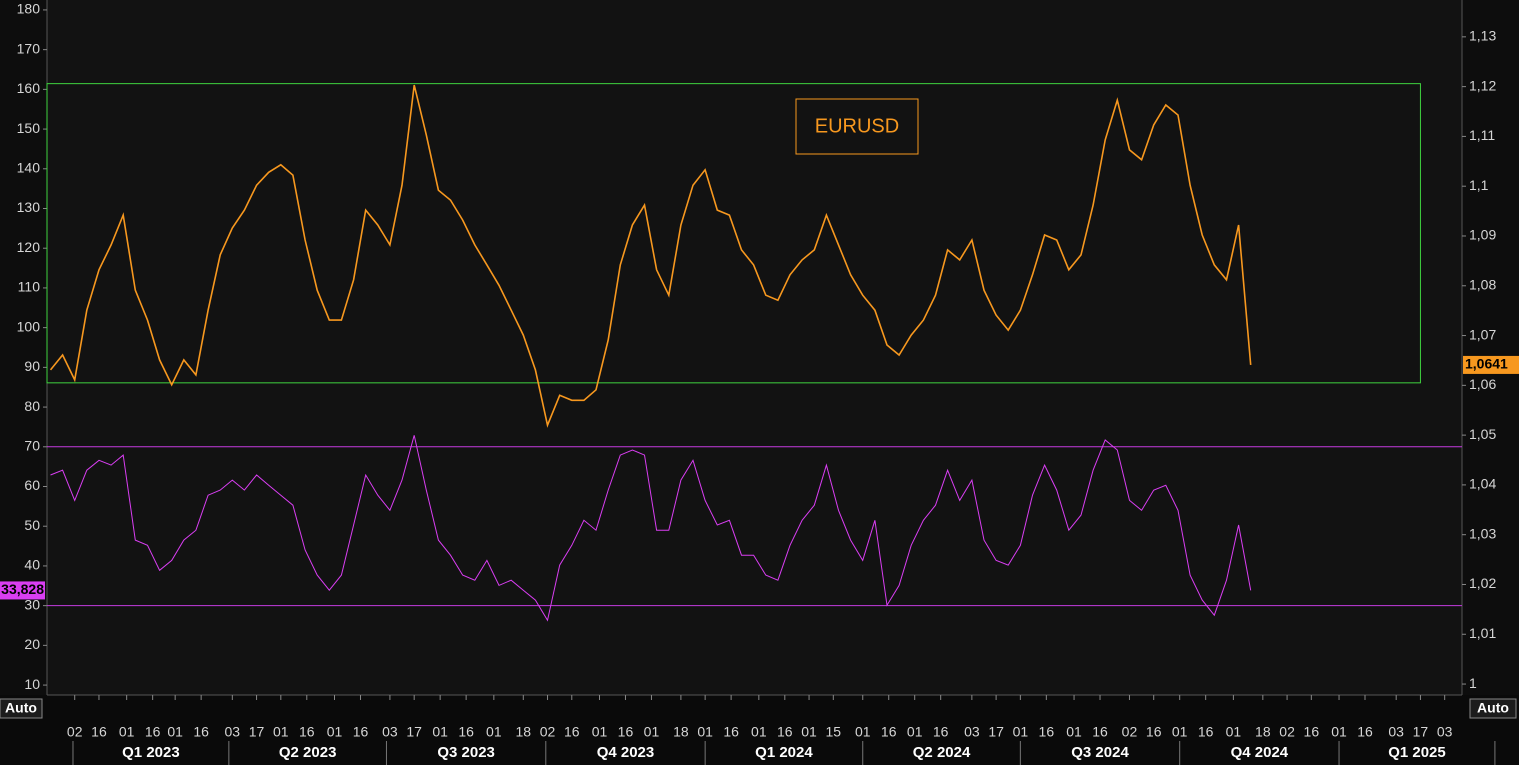  What do you see at coordinates (32, 565) in the screenshot?
I see `y-tick-label: 40` at bounding box center [32, 565].